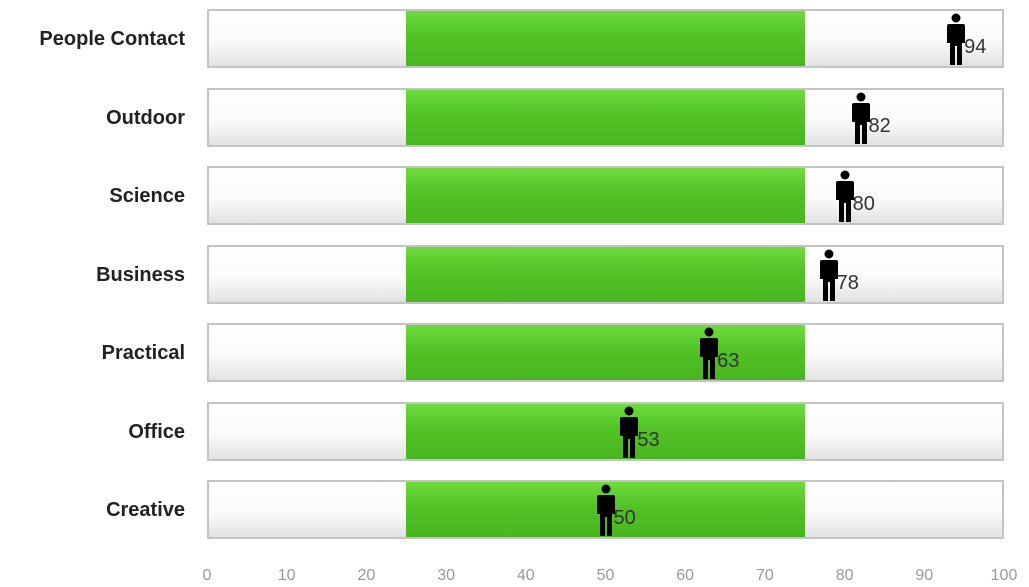 This screenshot has height=587, width=1029. Describe the element at coordinates (366, 575) in the screenshot. I see `x-tick-label: 20` at that location.